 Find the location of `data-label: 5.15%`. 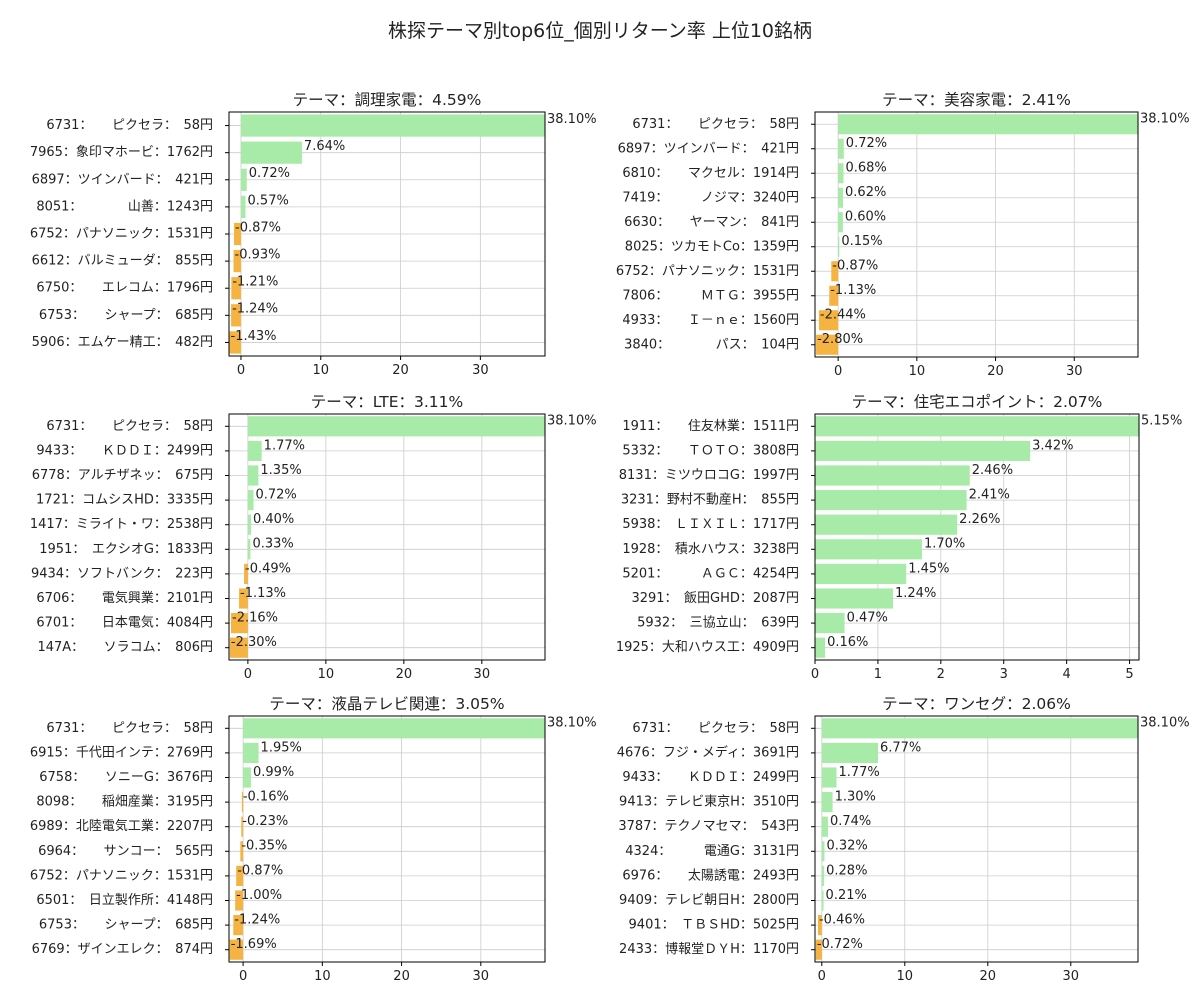

data-label: 5.15% is located at coordinates (1161, 421).